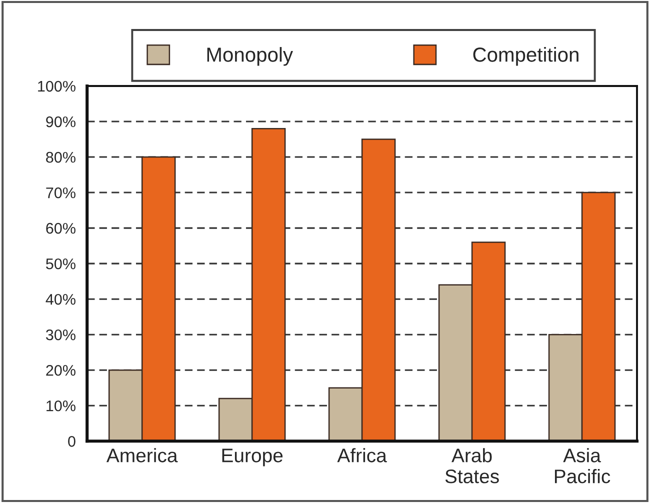 Image resolution: width=650 pixels, height=503 pixels. What do you see at coordinates (61, 370) in the screenshot?
I see `y-tick-label: 20%` at bounding box center [61, 370].